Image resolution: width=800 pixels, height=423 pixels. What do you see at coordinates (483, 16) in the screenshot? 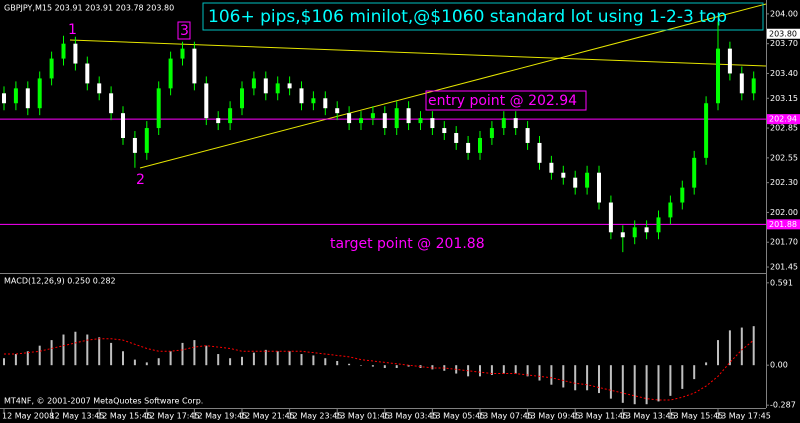
I see `title-box` at bounding box center [483, 16].